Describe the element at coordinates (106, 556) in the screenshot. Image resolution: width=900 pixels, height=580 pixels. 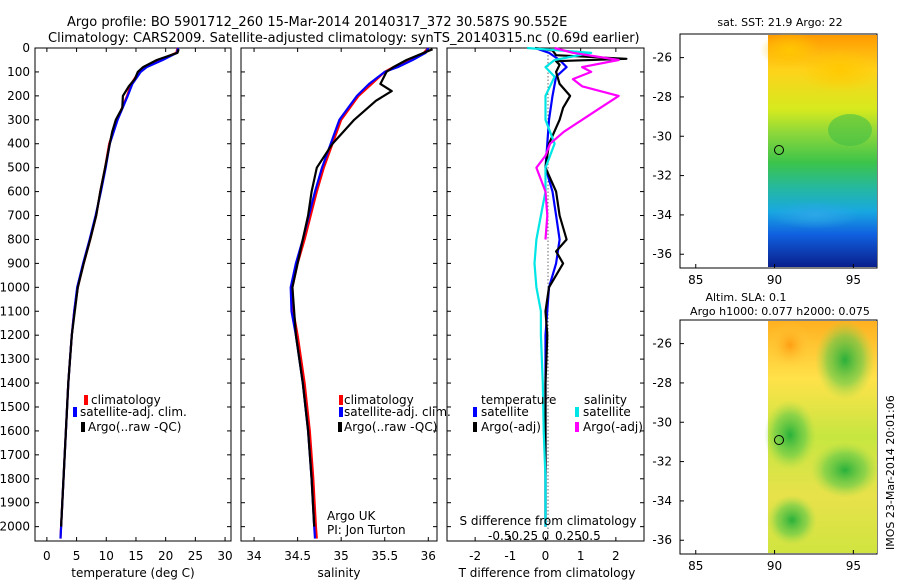
I see `x-tick-label: 10` at that location.